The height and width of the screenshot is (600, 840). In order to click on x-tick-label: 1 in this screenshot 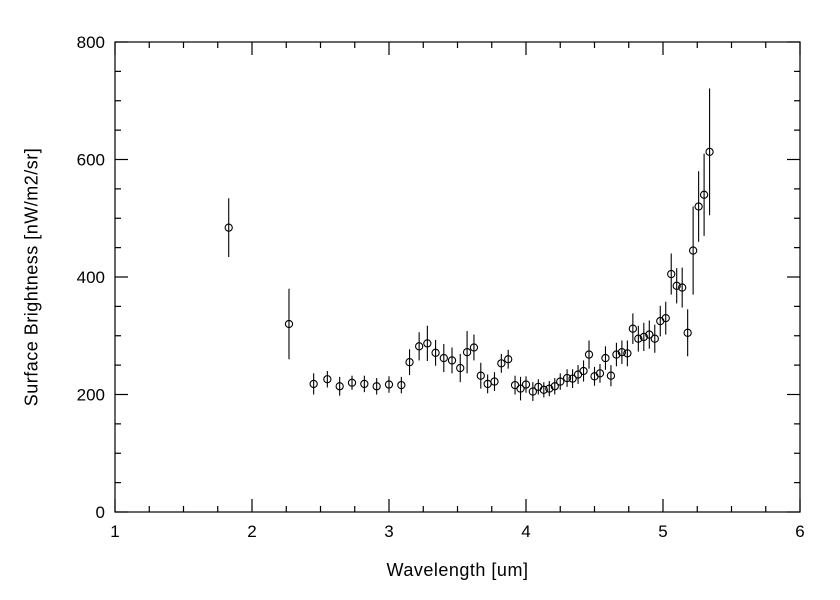, I will do `click(114, 531)`.